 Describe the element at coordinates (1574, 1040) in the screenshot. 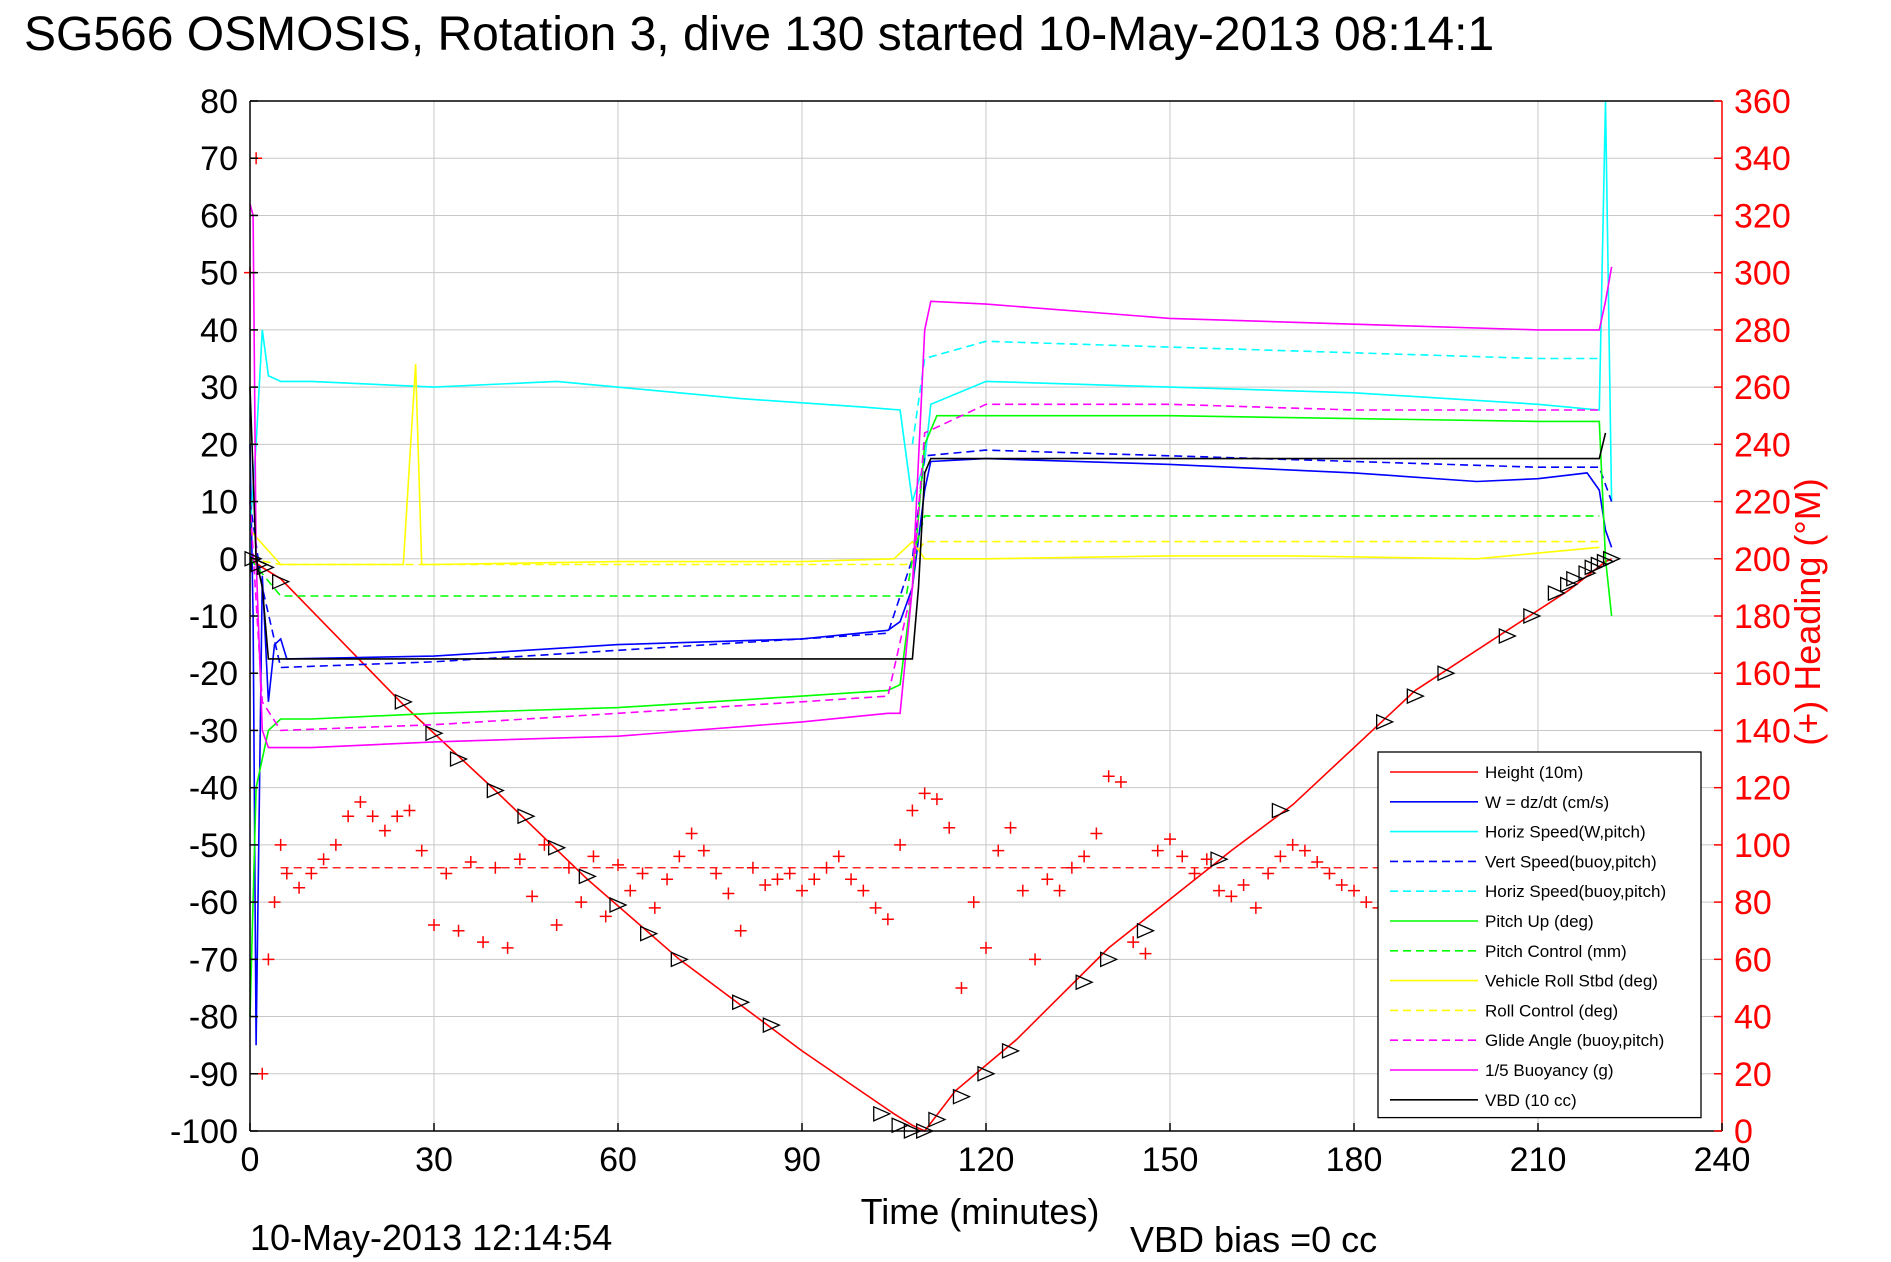

I see `legend-label: Glide Angle (buoy,pitch)` at that location.